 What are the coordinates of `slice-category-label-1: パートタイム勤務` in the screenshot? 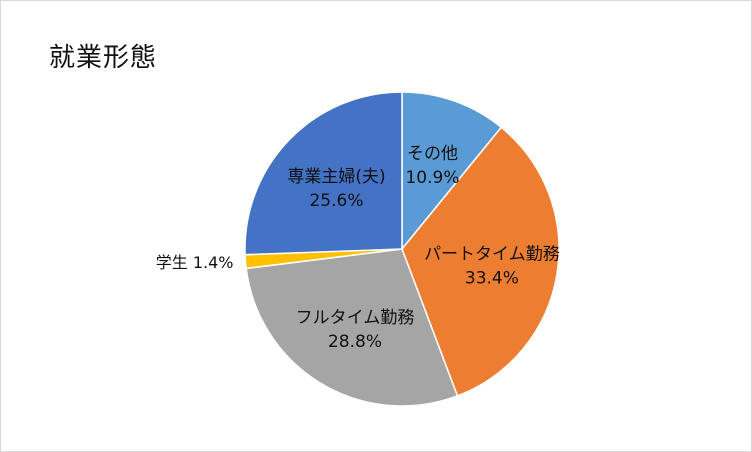 It's located at (492, 255).